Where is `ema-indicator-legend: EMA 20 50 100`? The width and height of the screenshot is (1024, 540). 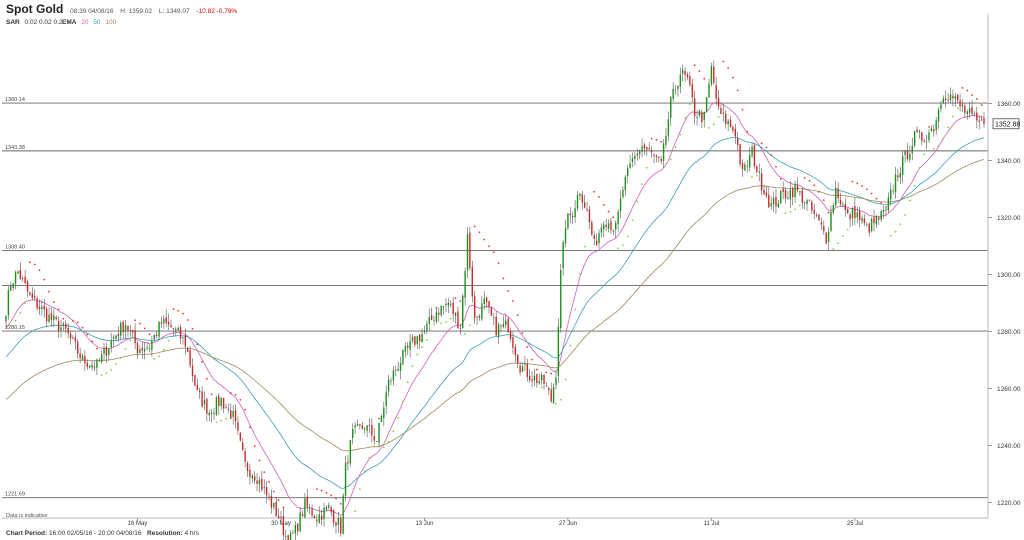
ema-indicator-legend: EMA 20 50 100 is located at coordinates (90, 22).